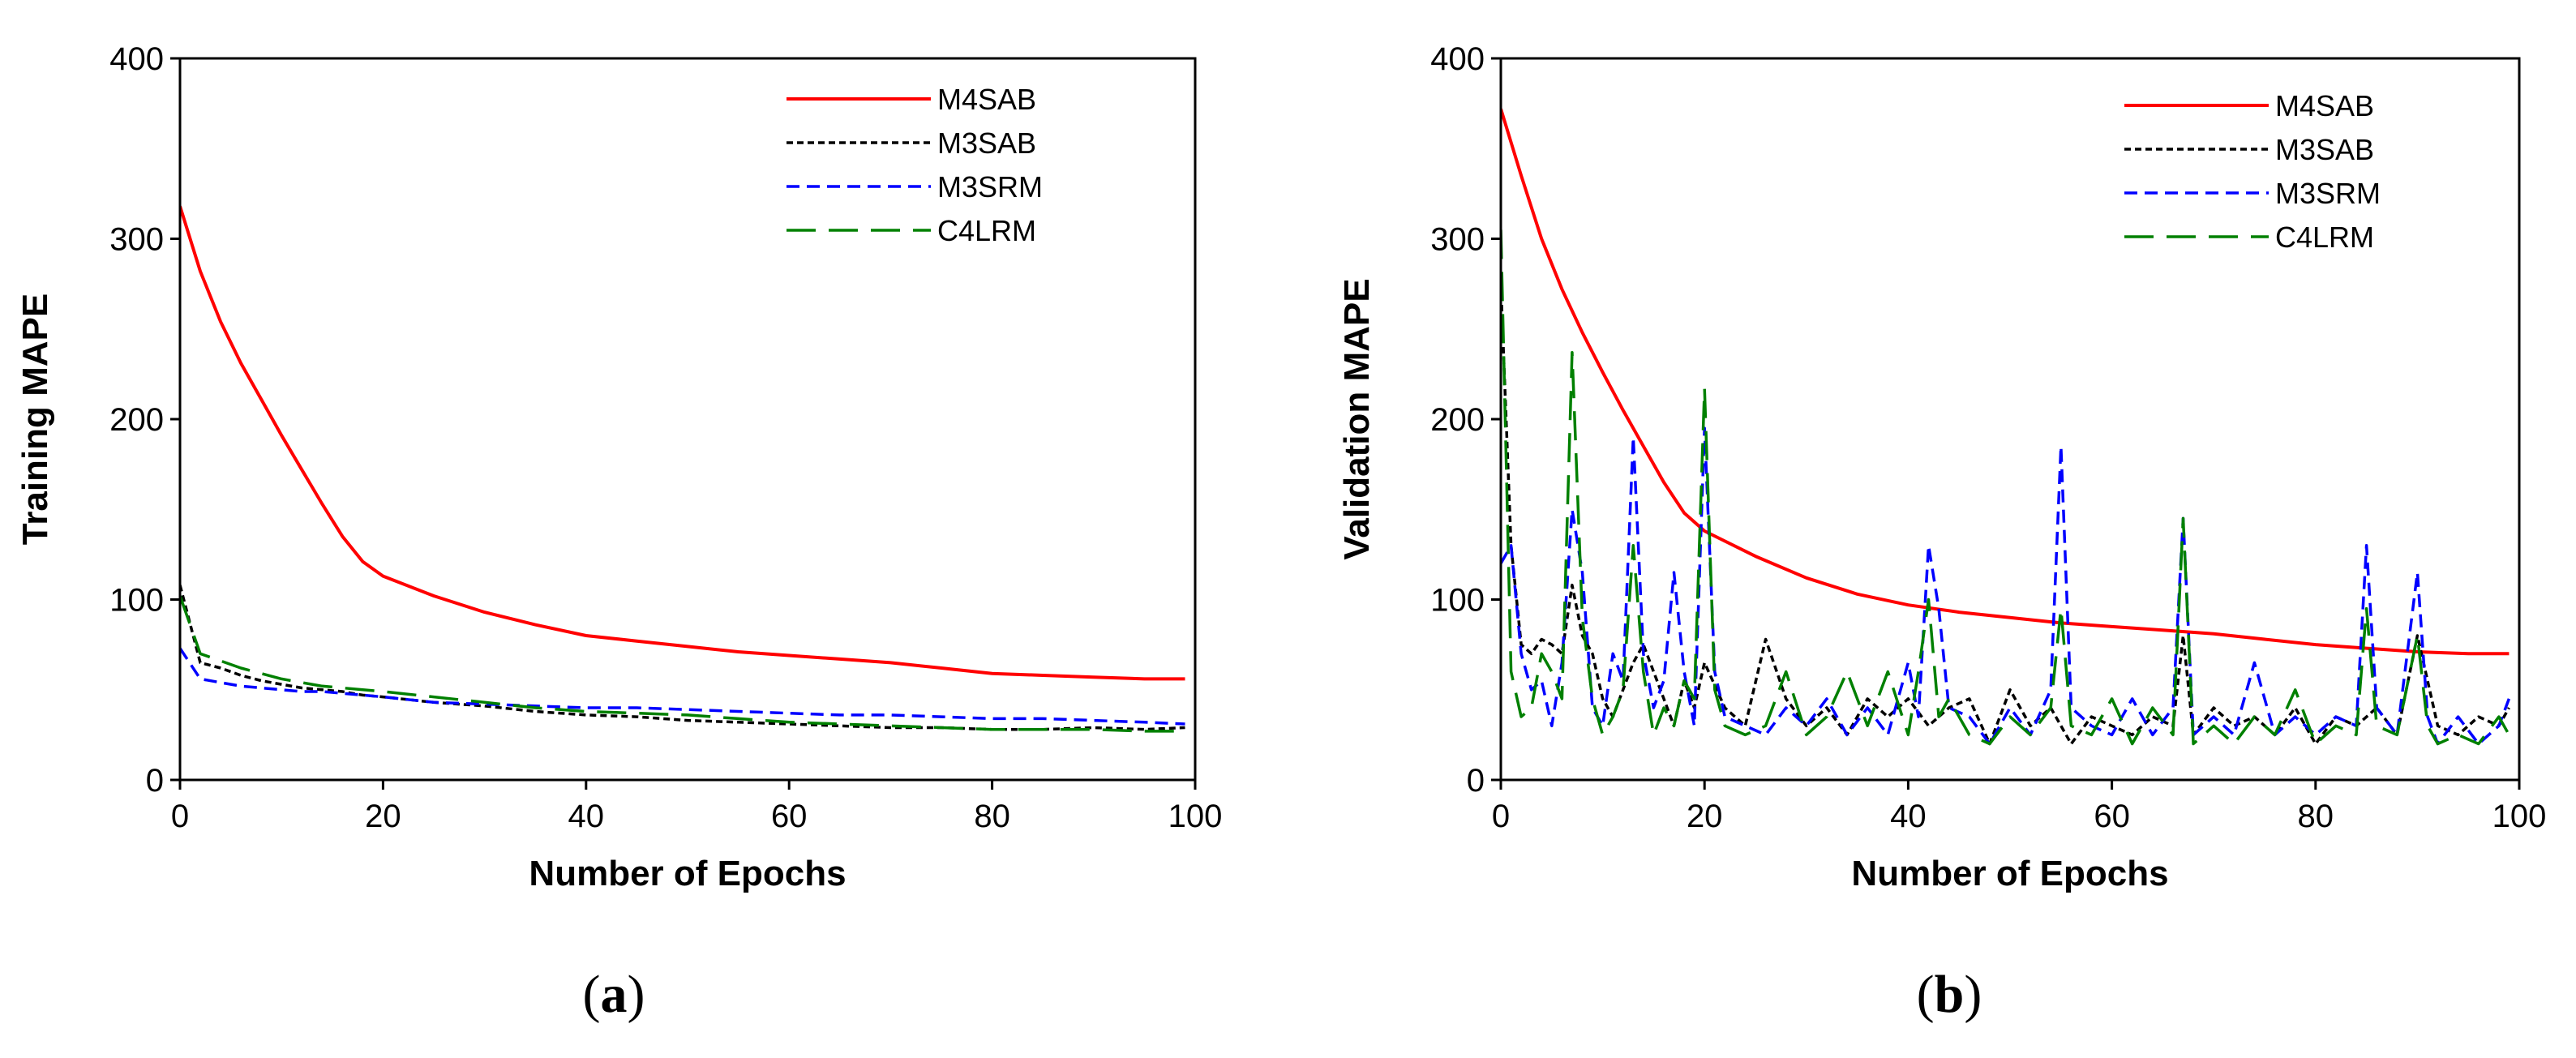  I want to click on panel-label-letter: b, so click(1950, 994).